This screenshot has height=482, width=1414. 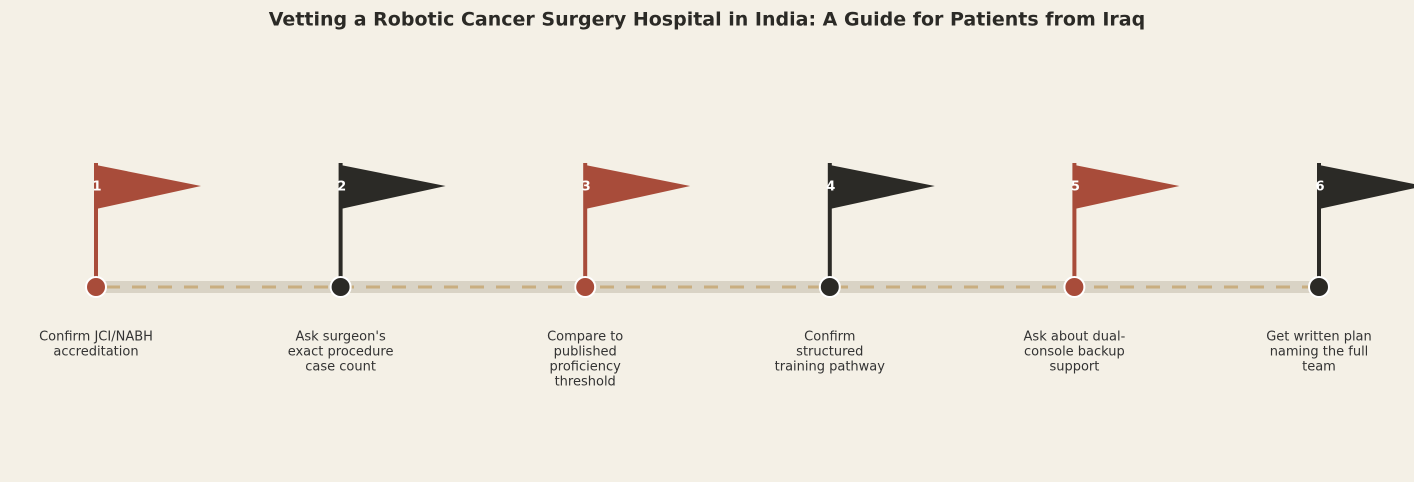 I want to click on step-label: published, so click(x=585, y=352).